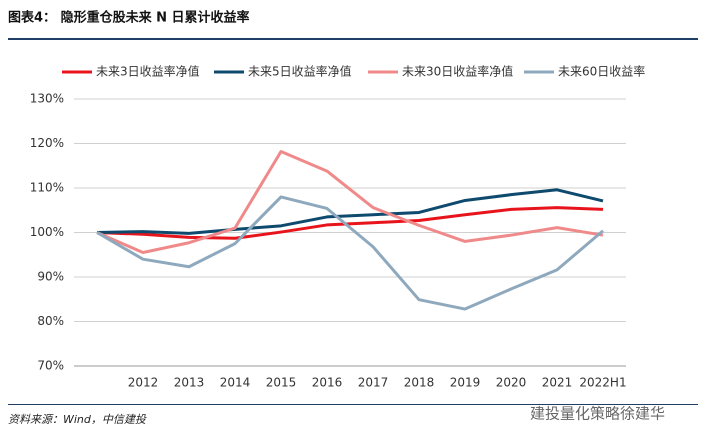 This screenshot has height=444, width=707. I want to click on chart-title: 图表4： 隐形重仓股未来 N 日累计收益率, so click(129, 18).